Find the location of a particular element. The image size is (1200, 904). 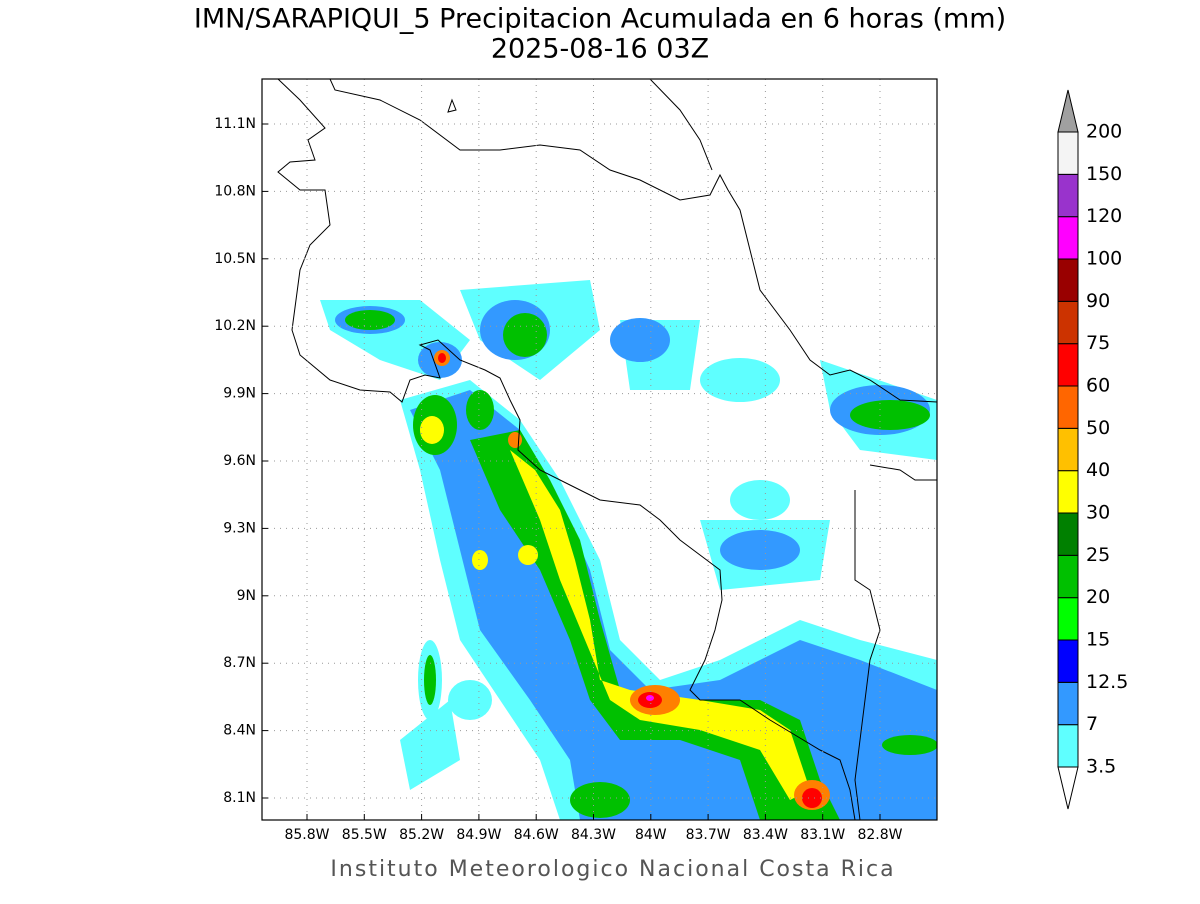

colorbar-label: 20 is located at coordinates (1098, 597).